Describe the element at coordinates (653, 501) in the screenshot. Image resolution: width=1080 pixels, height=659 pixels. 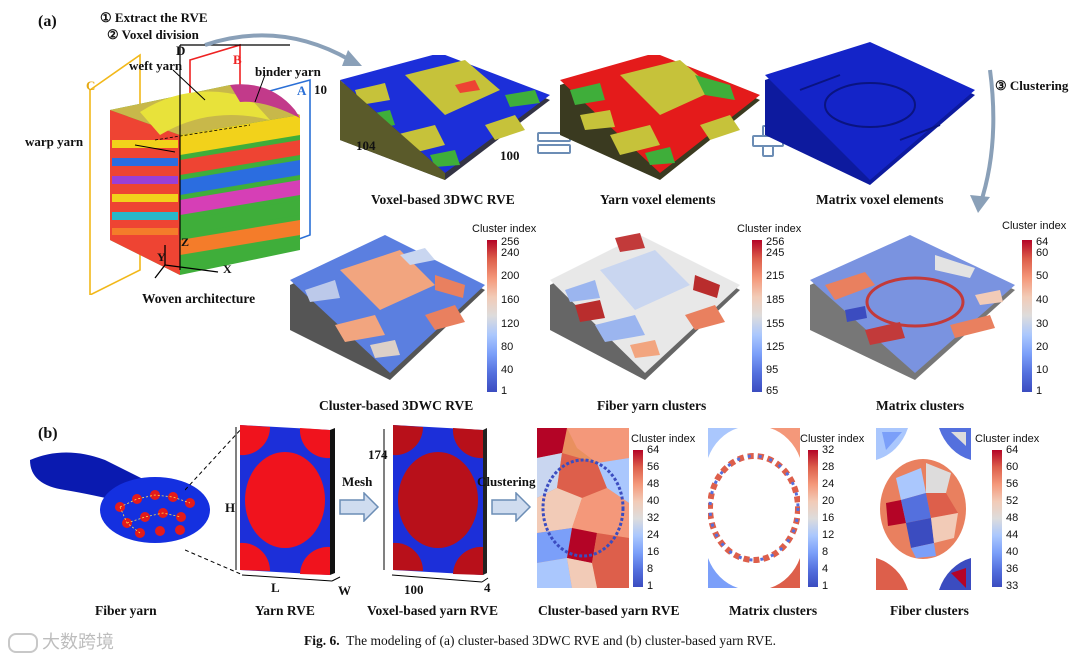
I see `cluster-yarn-tick: 40` at that location.